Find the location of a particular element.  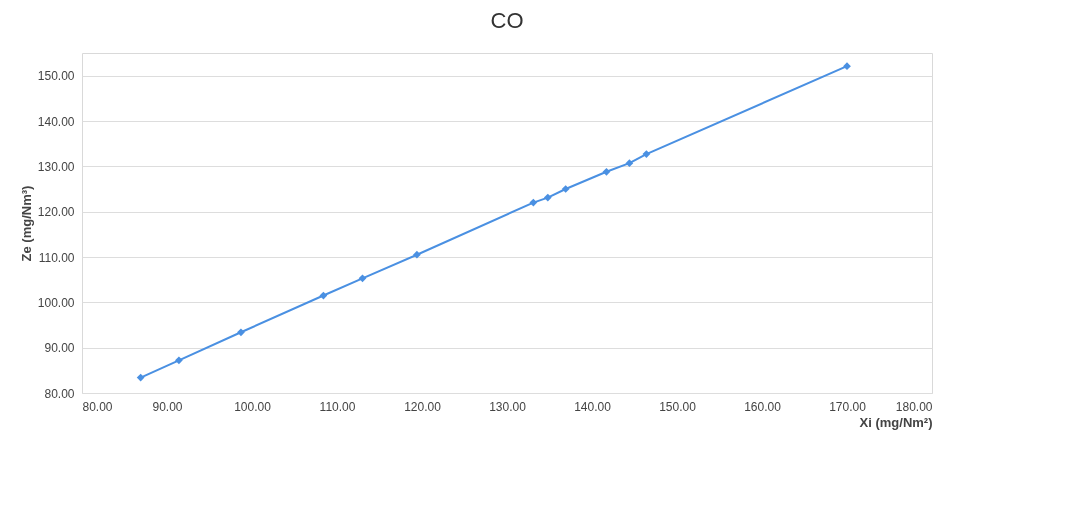

chart-title: CO is located at coordinates (507, 20).